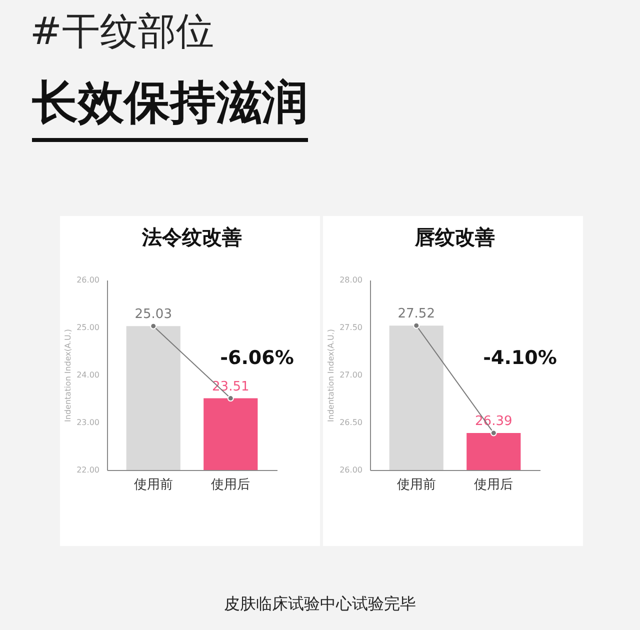 This screenshot has height=630, width=640. I want to click on data-label: 27.52, so click(416, 314).